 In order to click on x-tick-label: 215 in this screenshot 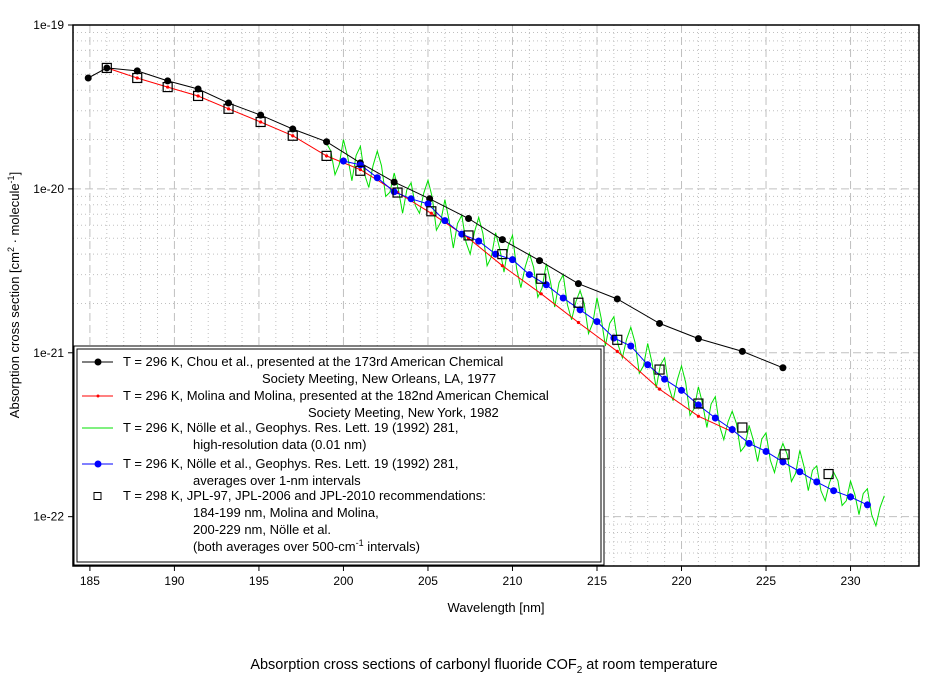, I will do `click(597, 581)`.